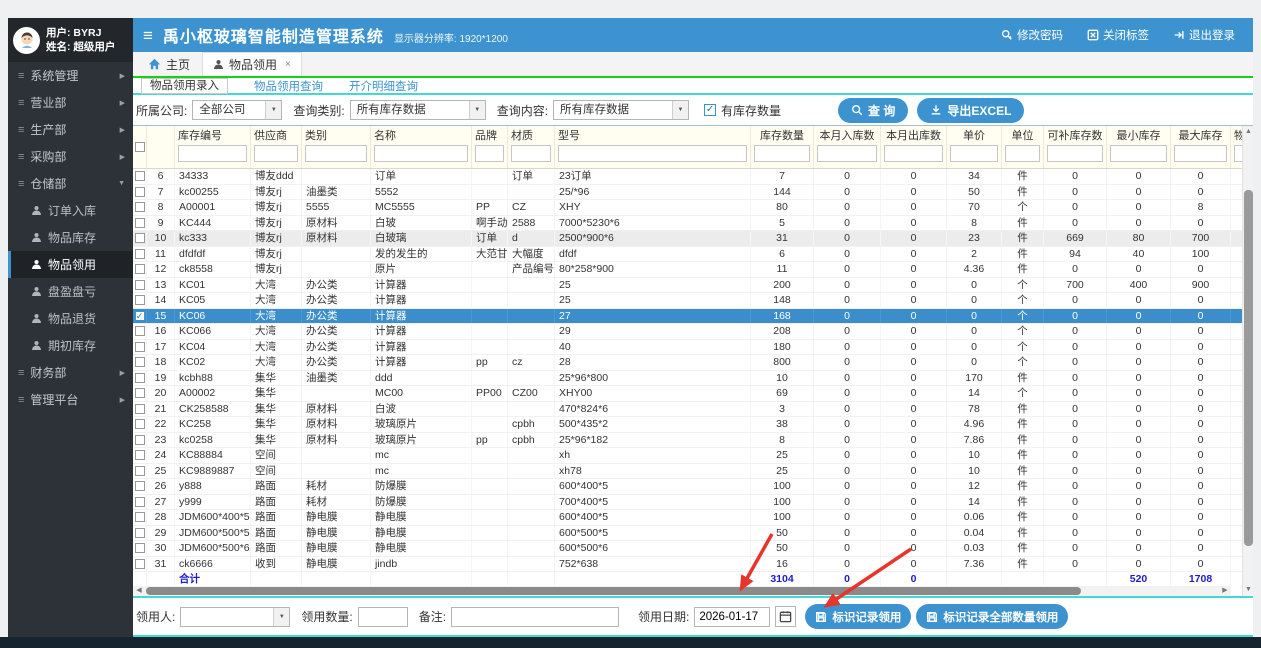 The image size is (1261, 648). I want to click on table-row: 14 KC05 大湾 办公类 计算器 25 148 0 0 0 个 0 0 0, so click(687, 301).